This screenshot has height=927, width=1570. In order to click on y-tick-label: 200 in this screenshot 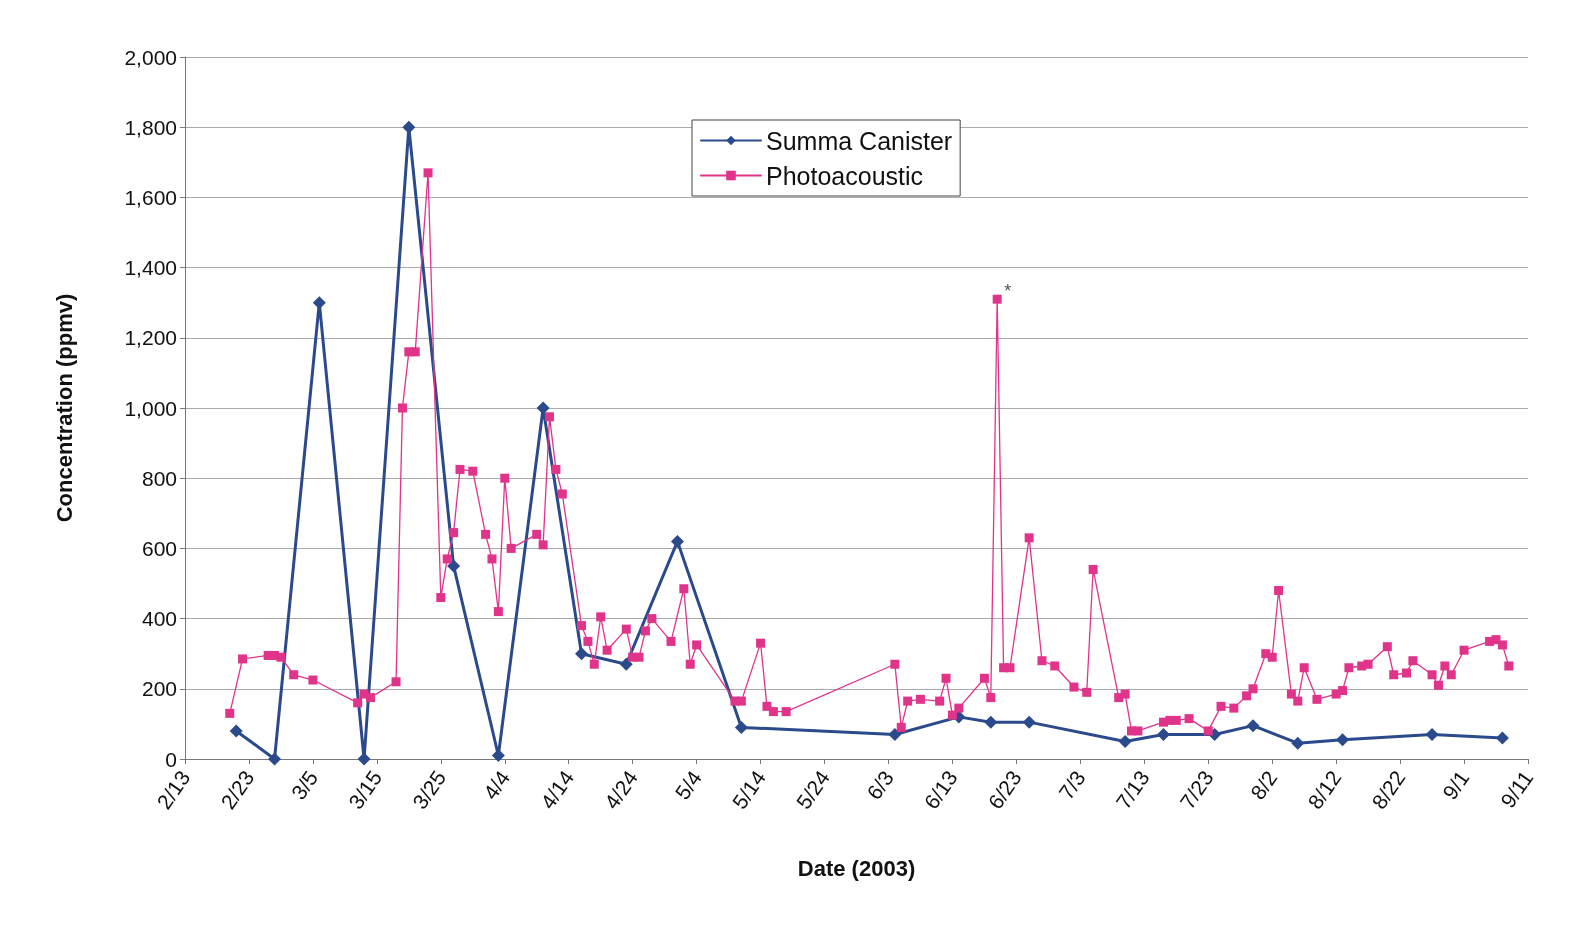, I will do `click(159, 689)`.